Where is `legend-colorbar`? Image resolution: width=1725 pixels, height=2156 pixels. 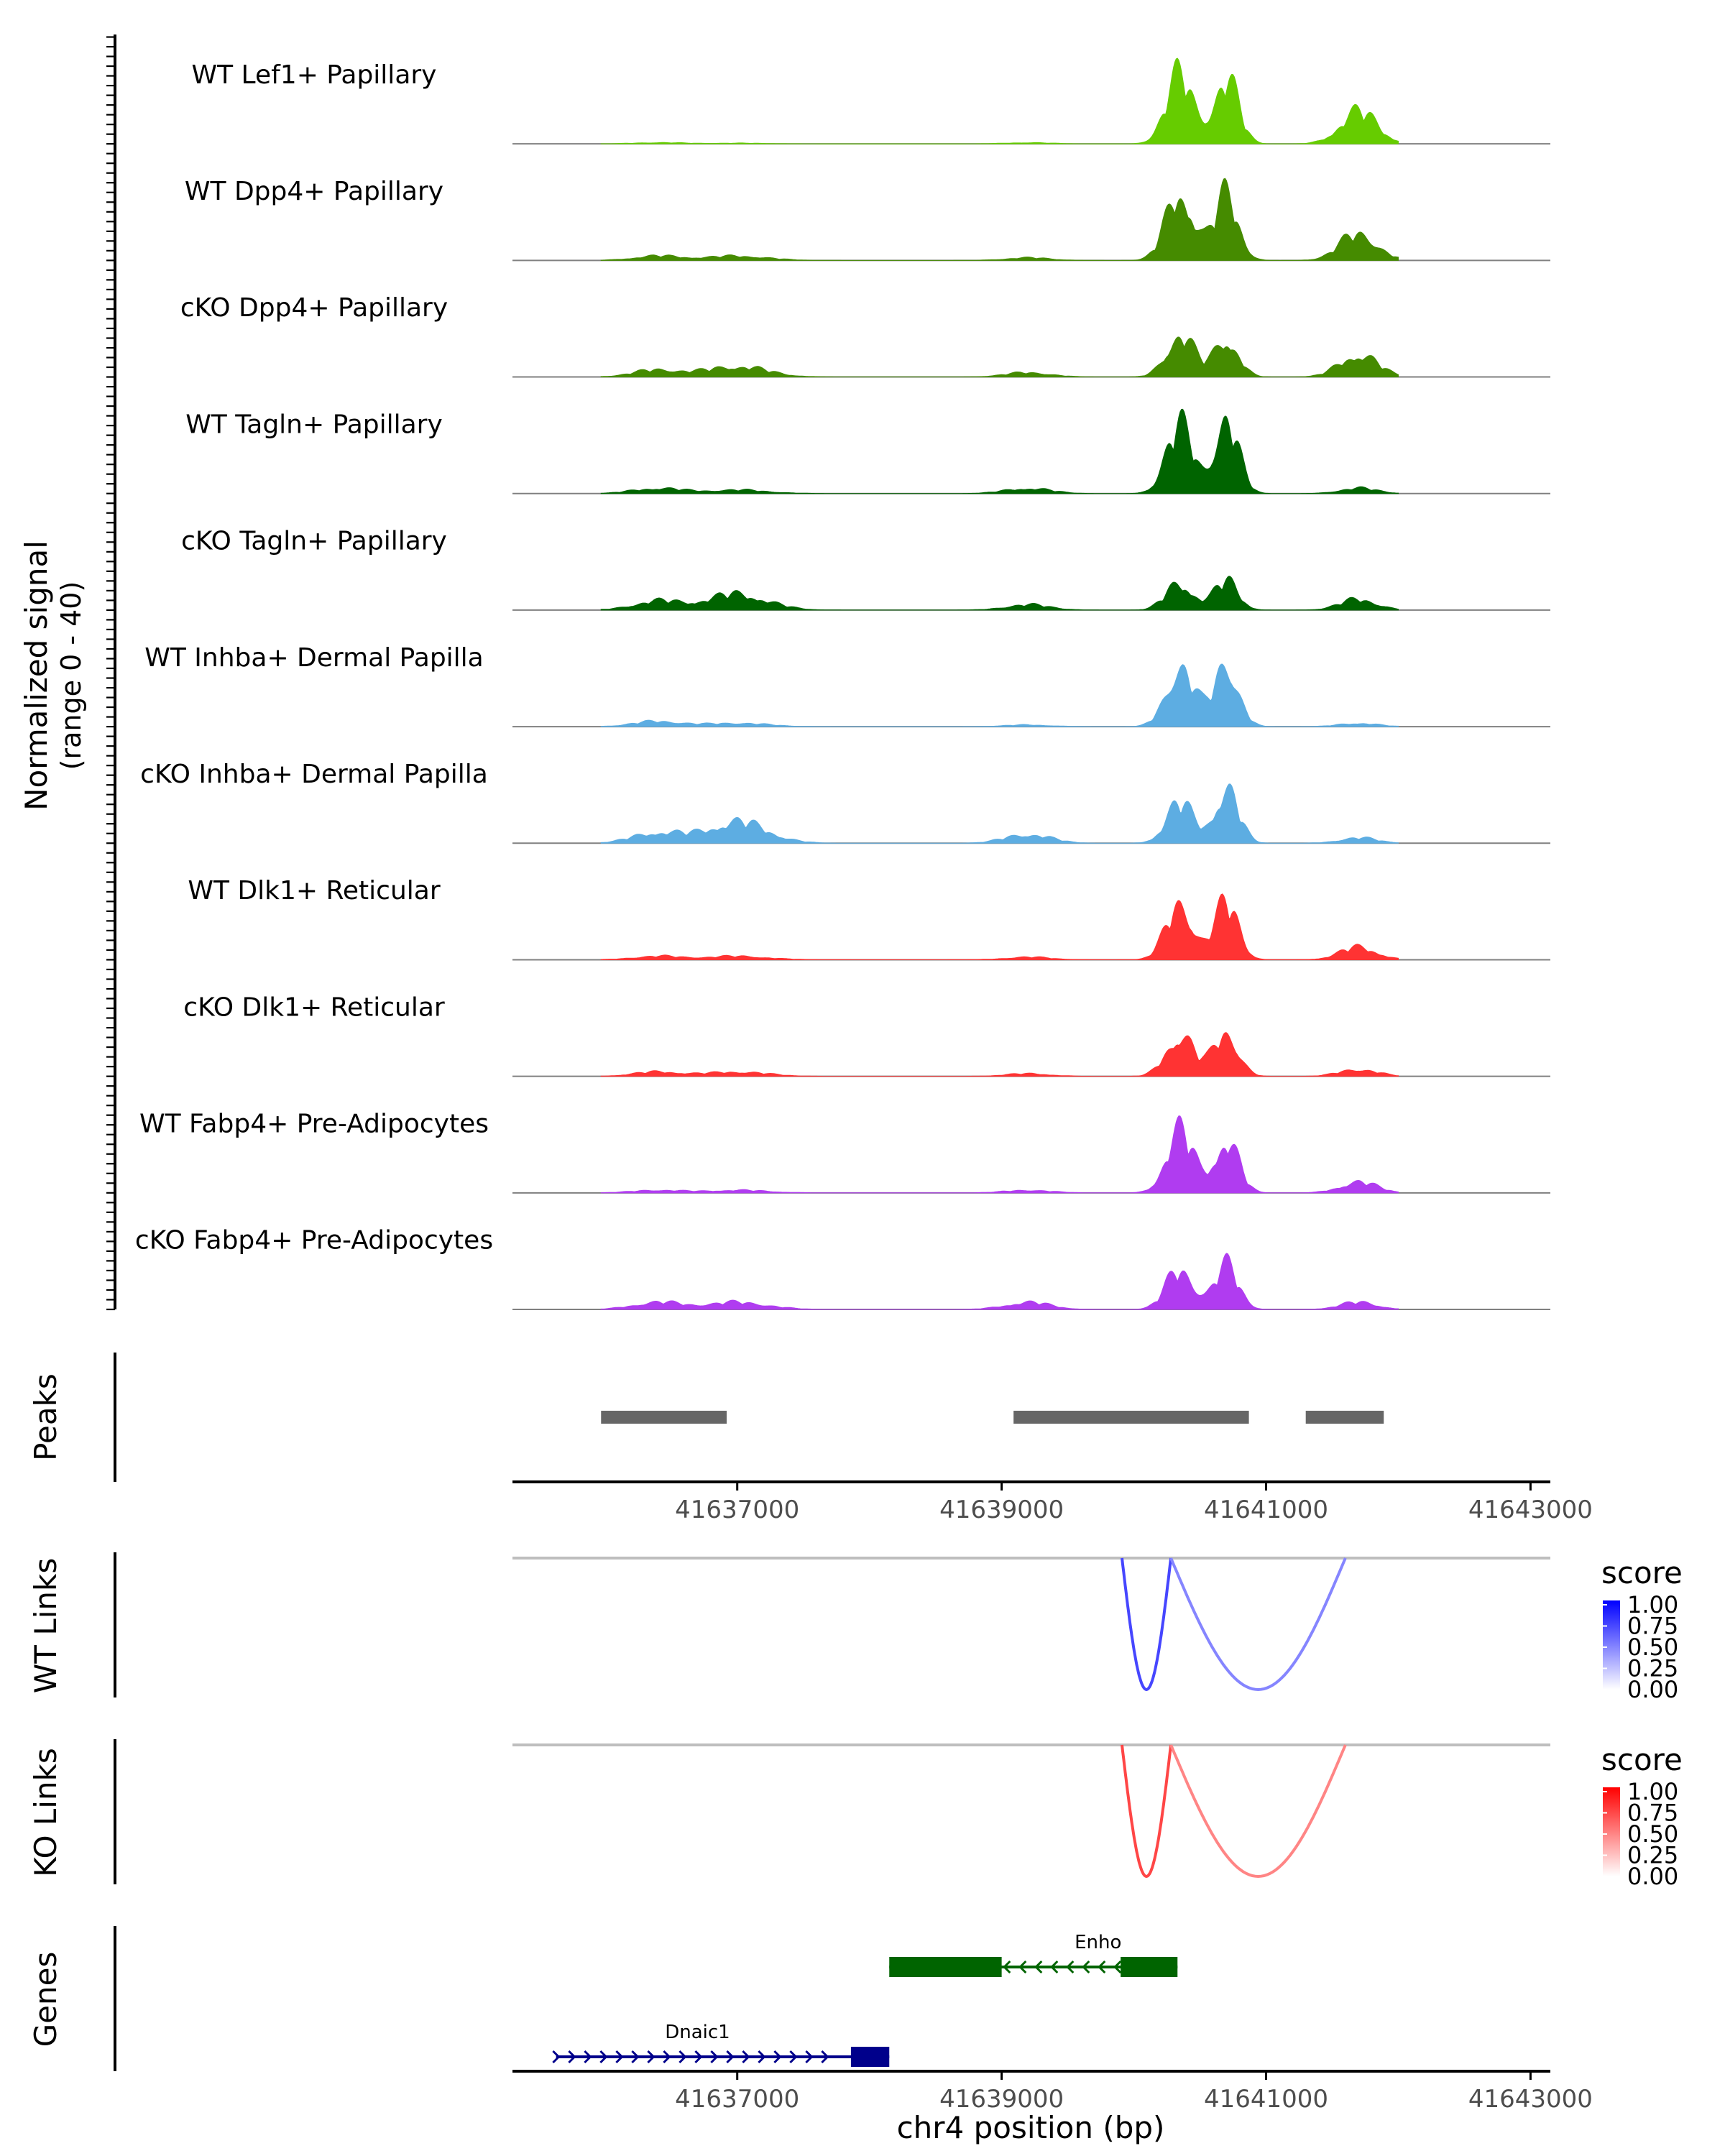
legend-colorbar is located at coordinates (1611, 1831).